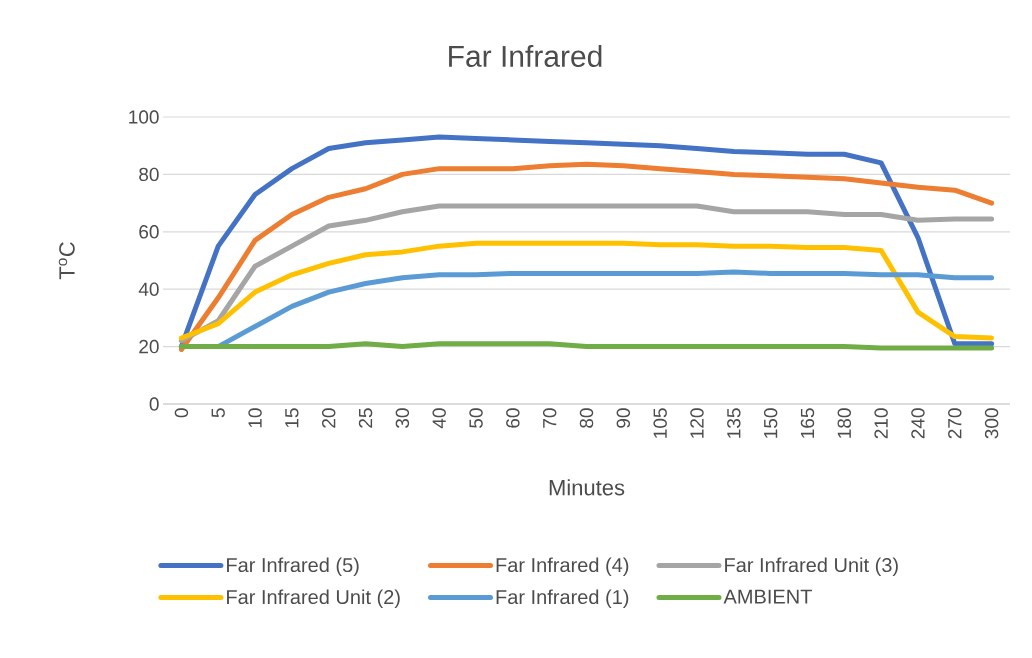  What do you see at coordinates (149, 346) in the screenshot?
I see `y-tick-label: 20` at bounding box center [149, 346].